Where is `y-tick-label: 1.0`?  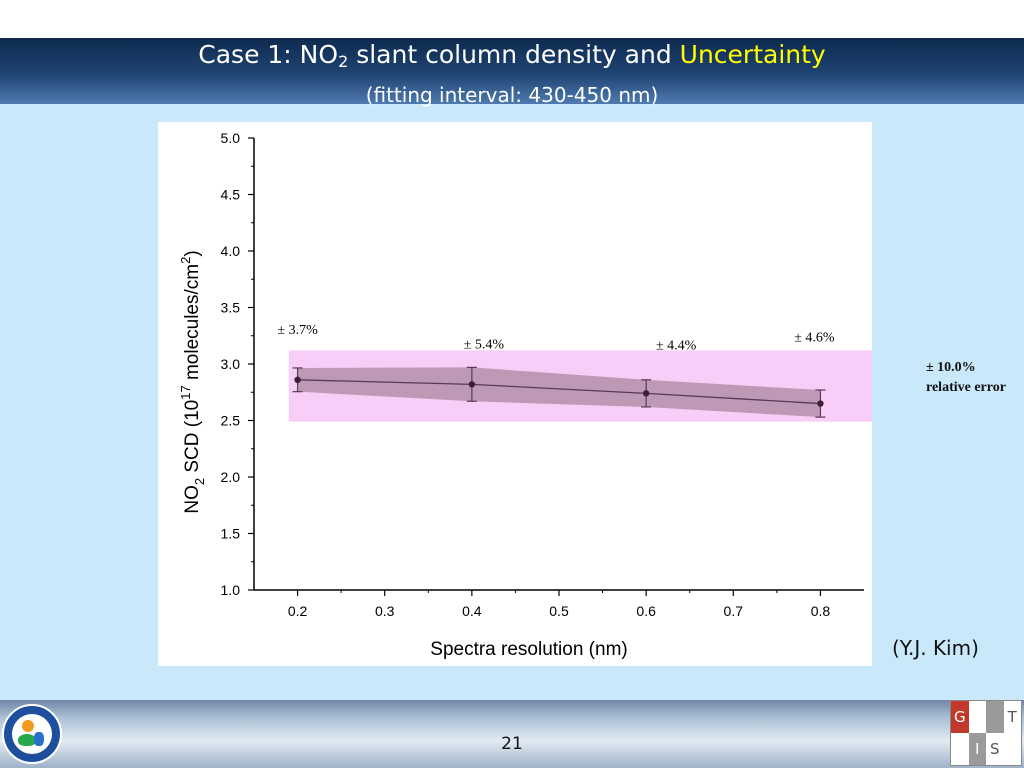 y-tick-label: 1.0 is located at coordinates (231, 590).